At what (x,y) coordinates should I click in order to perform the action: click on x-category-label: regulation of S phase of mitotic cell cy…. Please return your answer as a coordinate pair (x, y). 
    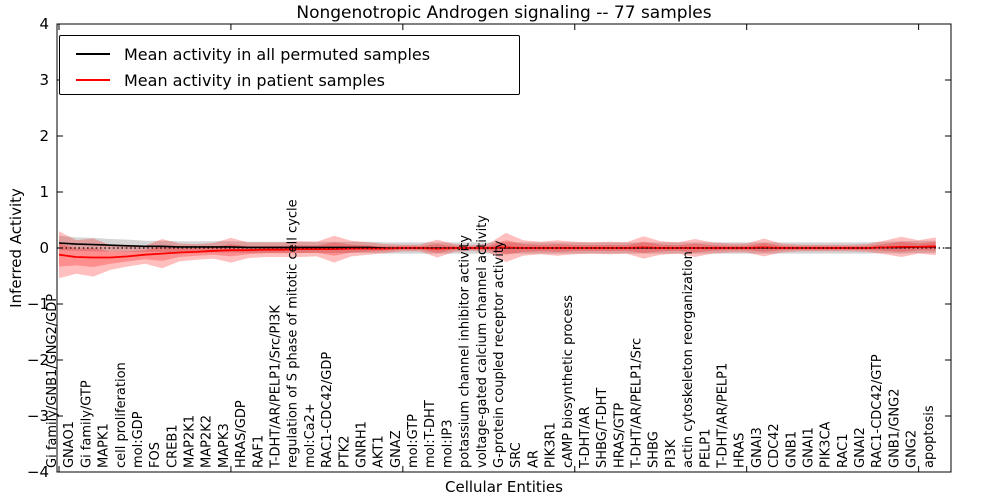
    Looking at the image, I should click on (293, 333).